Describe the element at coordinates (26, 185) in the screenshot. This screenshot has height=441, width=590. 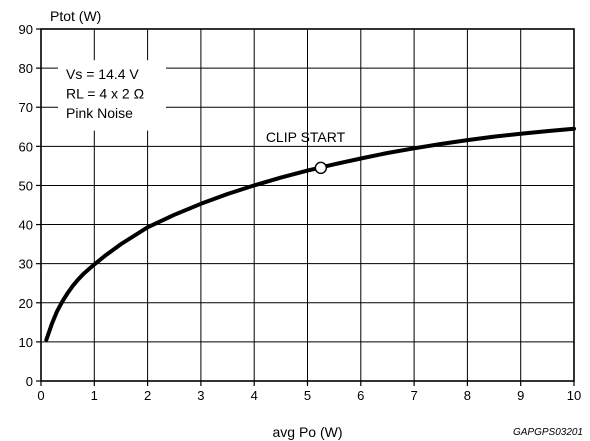
I see `y-tick-label: 50` at that location.